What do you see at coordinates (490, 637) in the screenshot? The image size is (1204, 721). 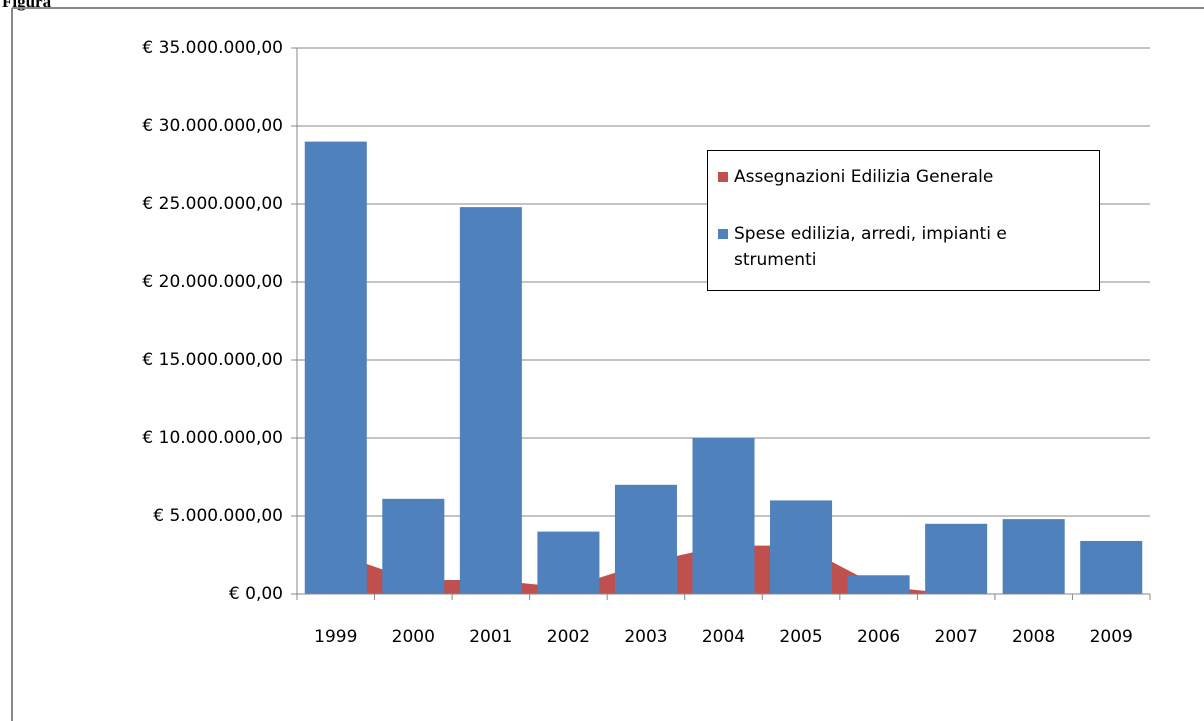 I see `x-tick-label: 2001` at bounding box center [490, 637].